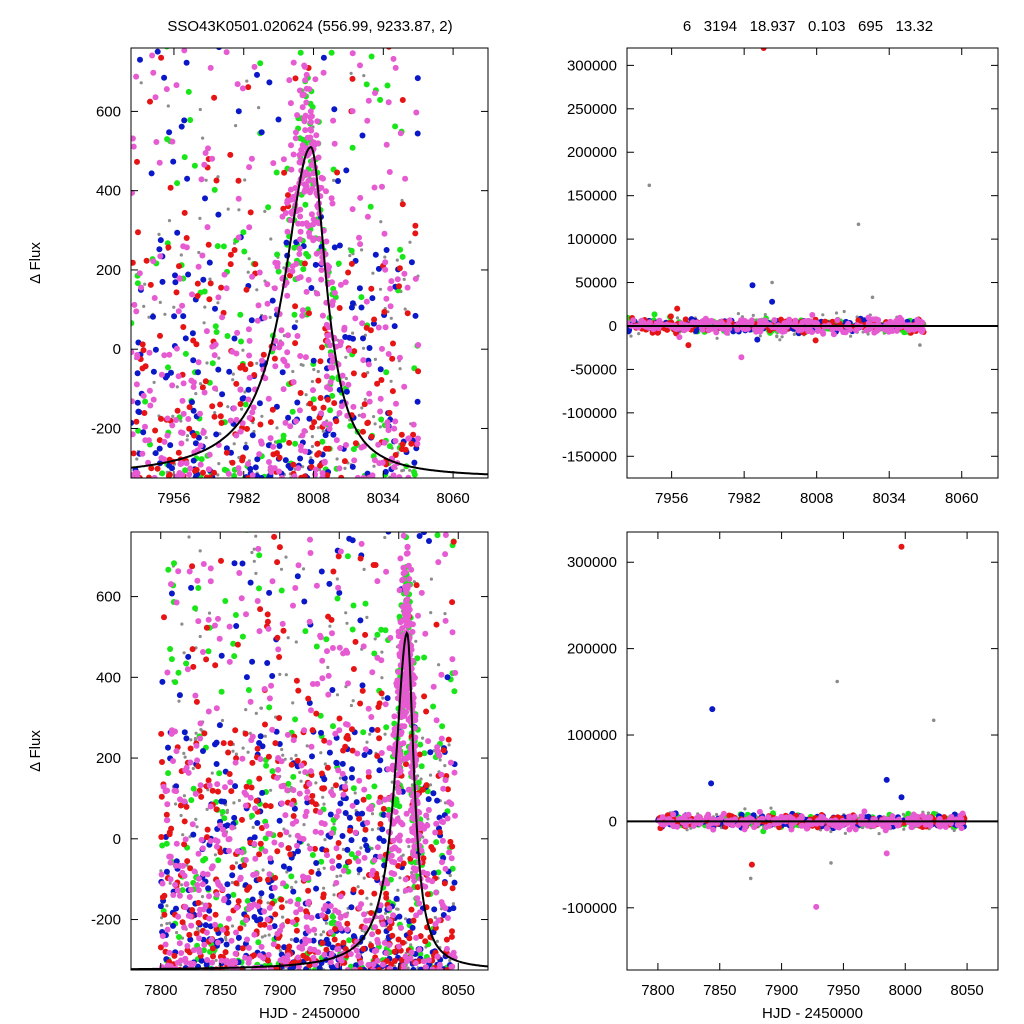 The width and height of the screenshot is (1024, 1024). Describe the element at coordinates (398, 990) in the screenshot. I see `x-tick-label: 8000` at that location.